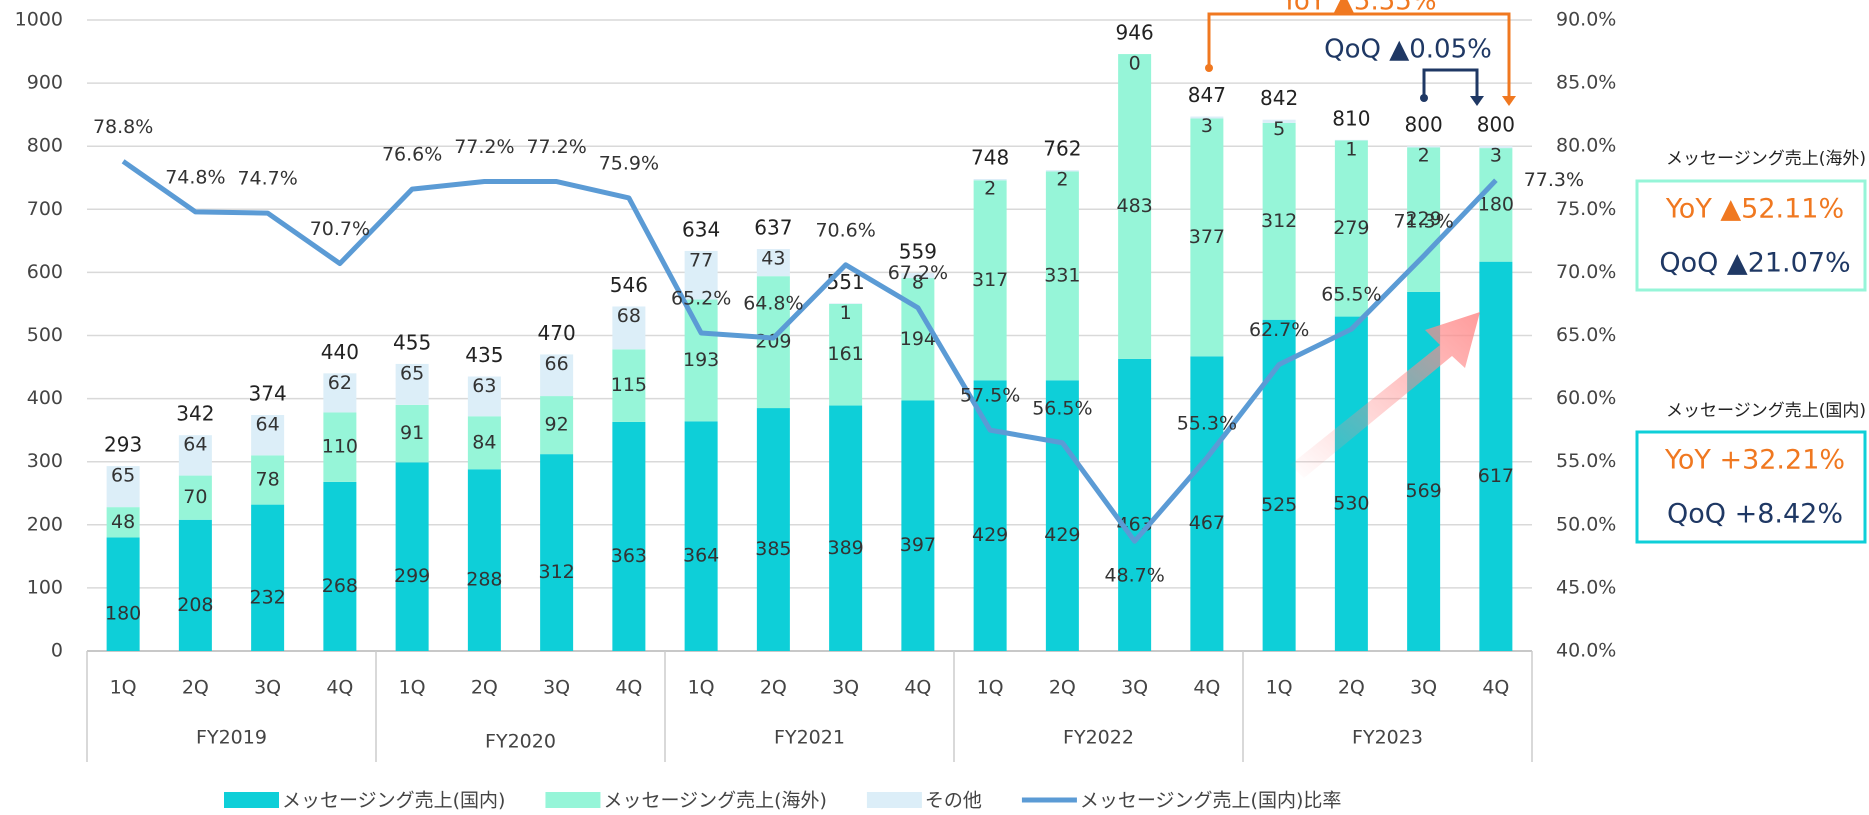 The width and height of the screenshot is (1869, 815). Describe the element at coordinates (1351, 149) in the screenshot. I see `value-label: 1` at that location.